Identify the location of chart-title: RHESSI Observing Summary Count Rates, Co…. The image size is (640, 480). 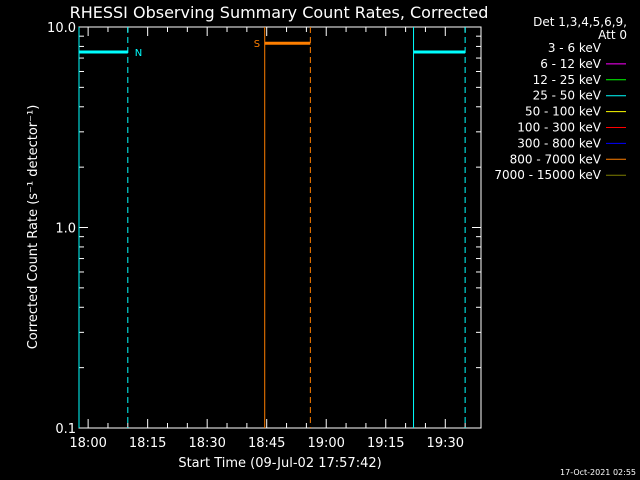
(279, 12).